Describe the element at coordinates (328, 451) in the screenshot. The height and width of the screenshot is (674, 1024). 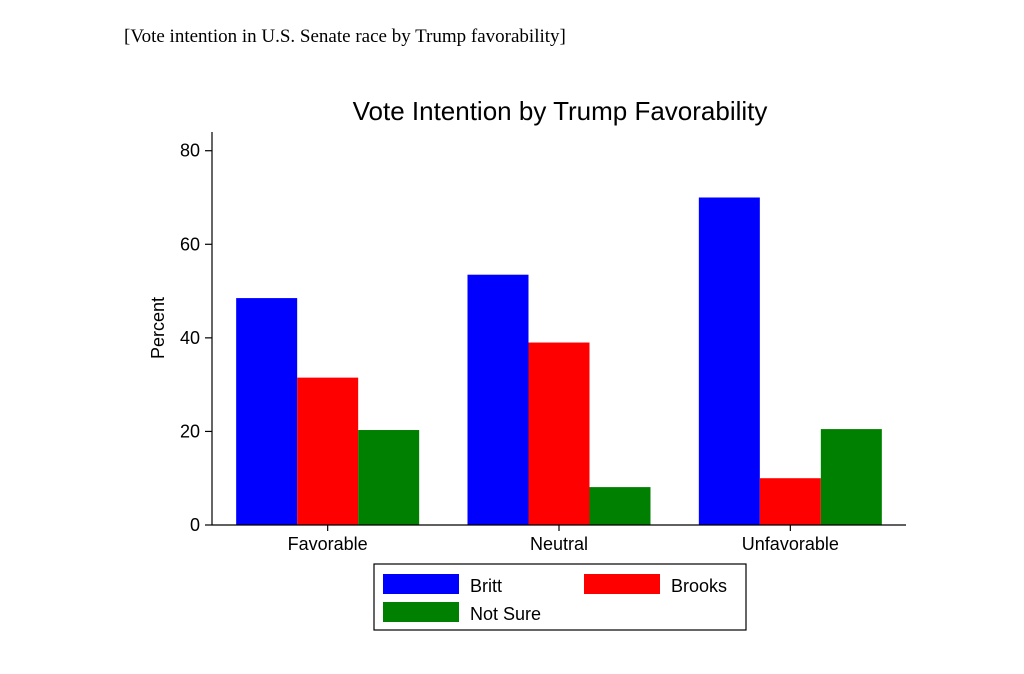
I see `bar-brooks-favorable` at that location.